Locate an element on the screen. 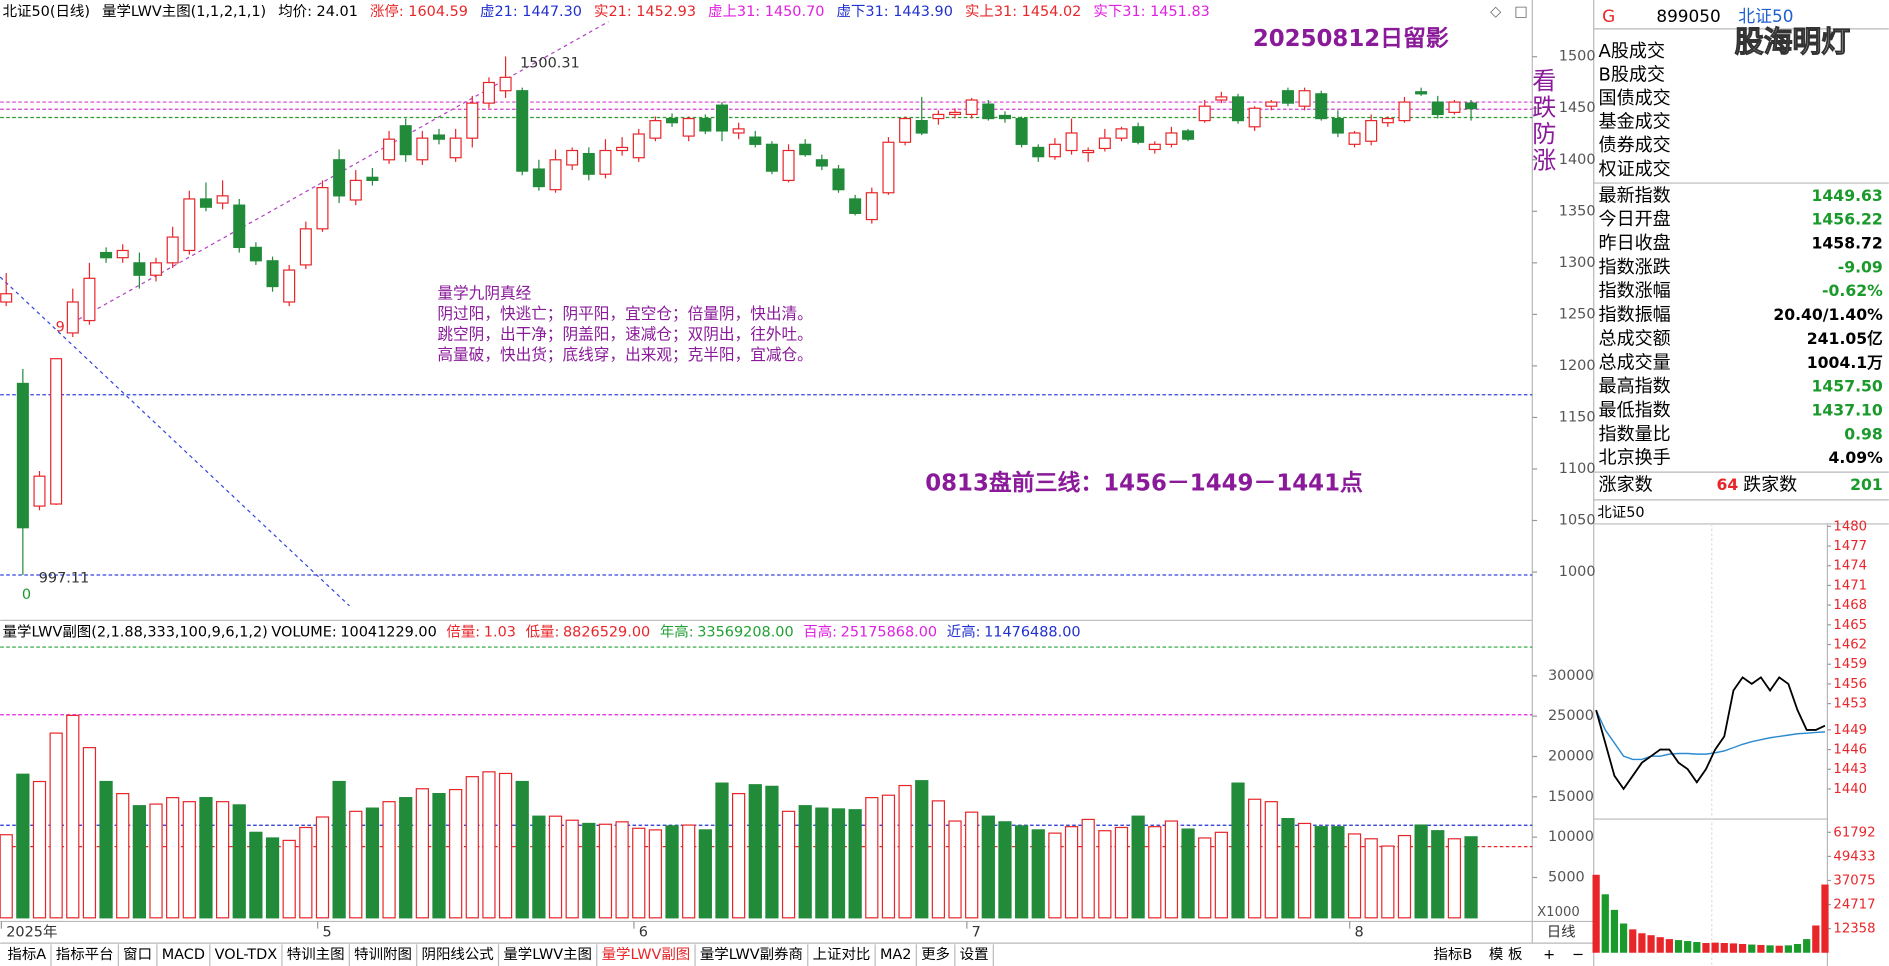 This screenshot has height=966, width=1889. intraday-tick-label: 1453 is located at coordinates (1850, 704).